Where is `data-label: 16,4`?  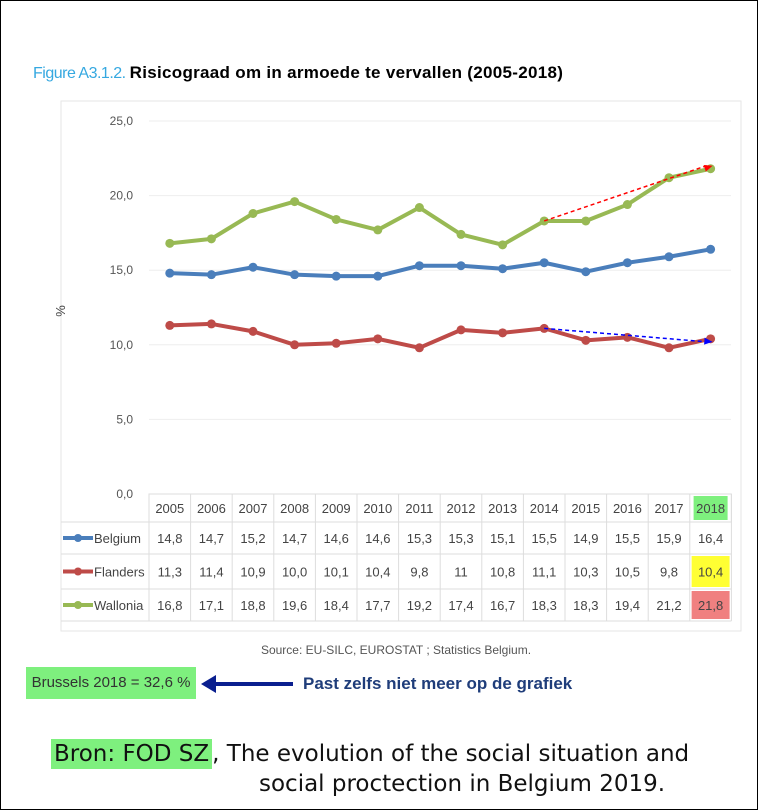
data-label: 16,4 is located at coordinates (710, 538).